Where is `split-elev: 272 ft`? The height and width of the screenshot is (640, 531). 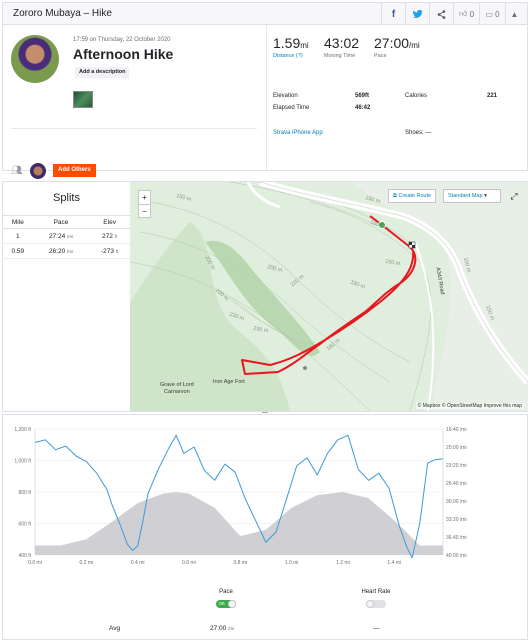 split-elev: 272 ft is located at coordinates (109, 236).